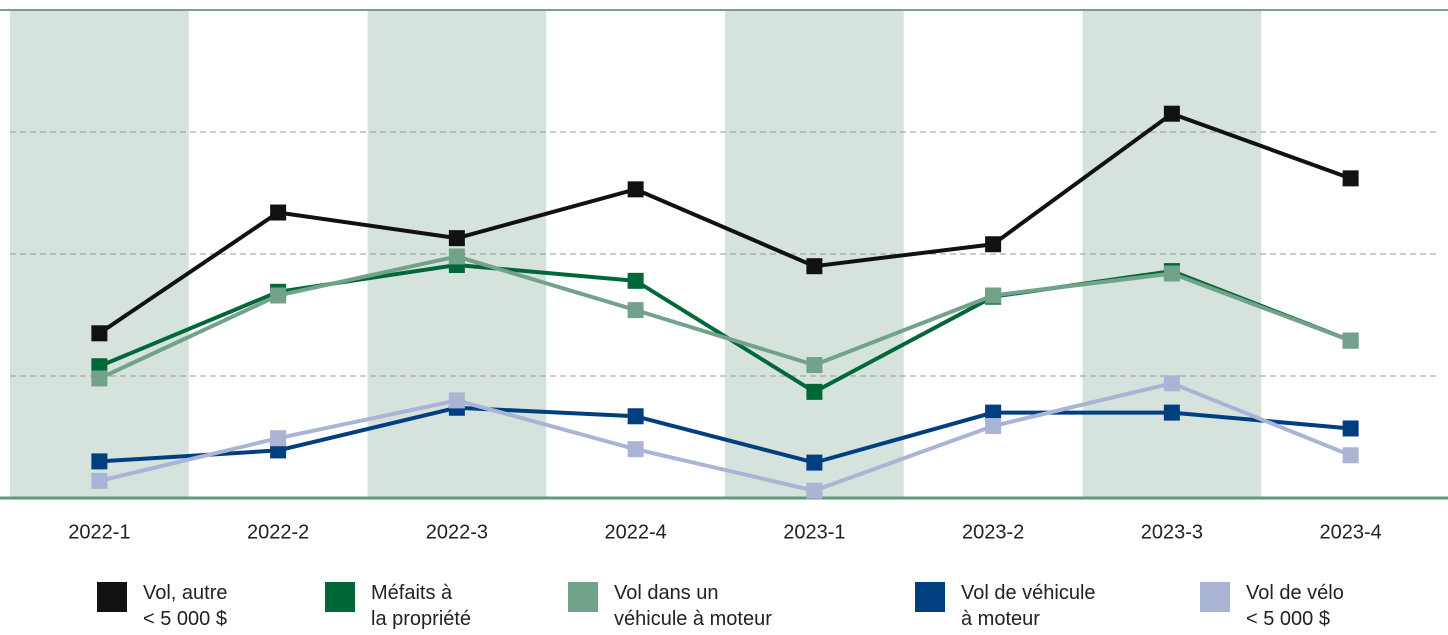  I want to click on band, so click(99, 254).